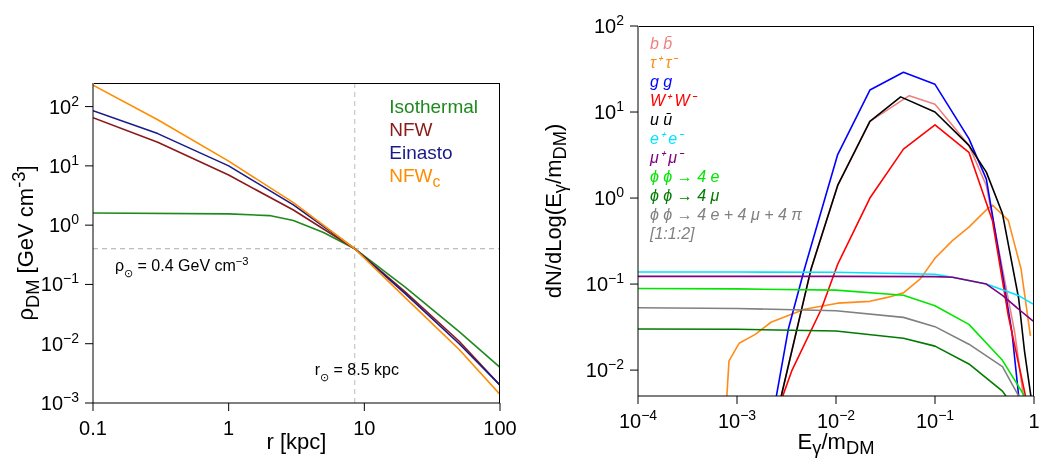  I want to click on text: τ⁺ τ⁻, so click(665, 62).